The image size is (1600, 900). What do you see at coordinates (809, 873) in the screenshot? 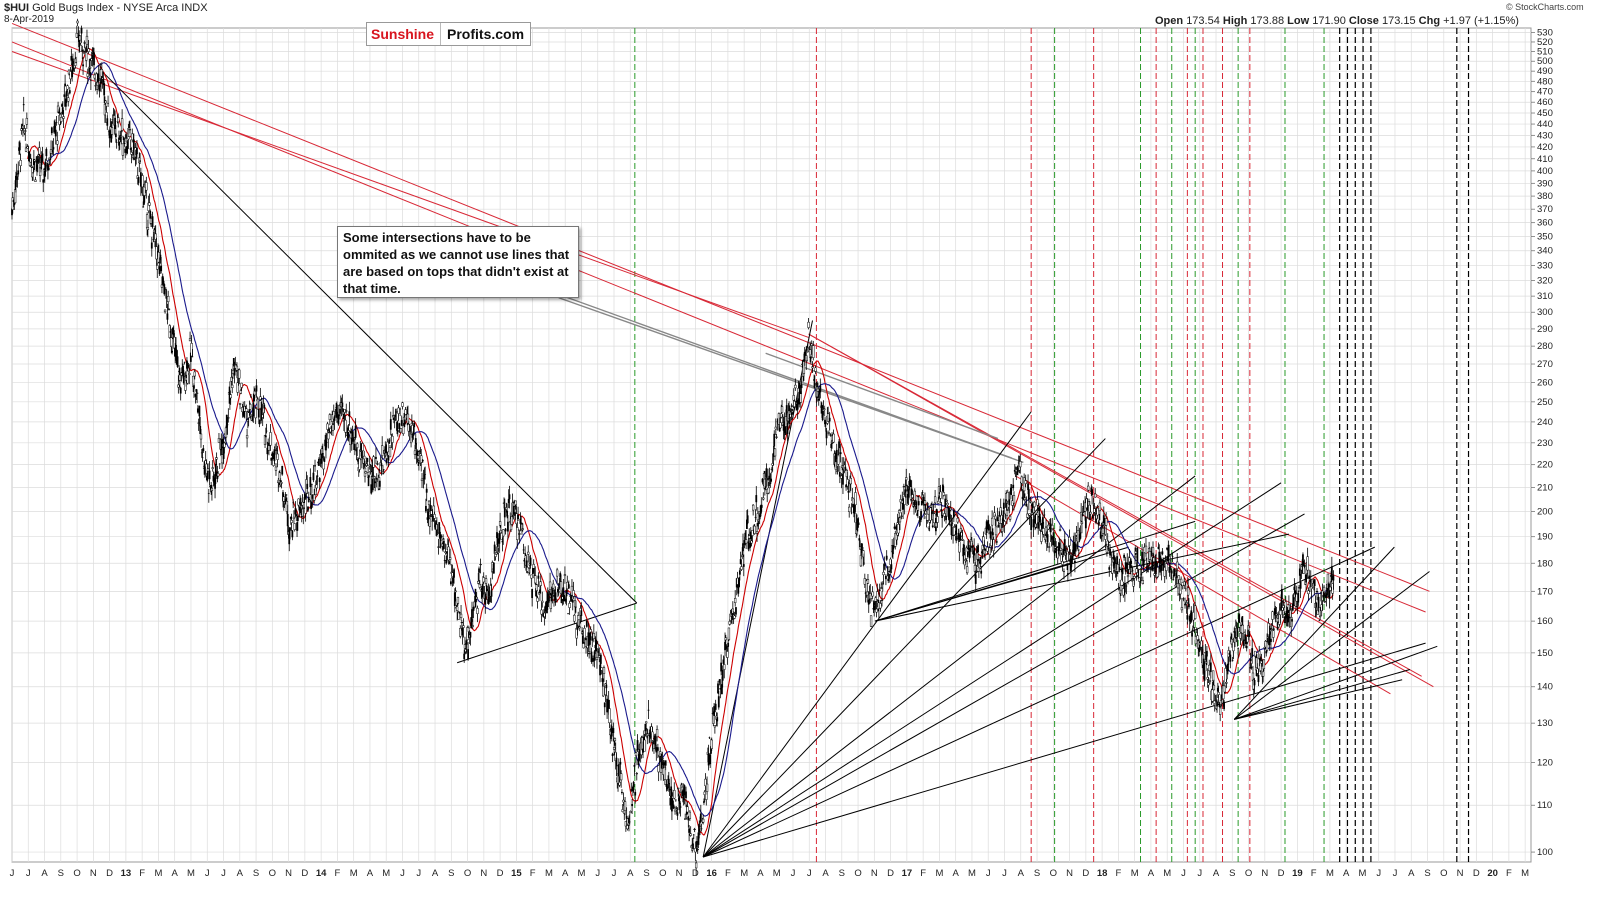
I see `x-tick-label: J` at bounding box center [809, 873].